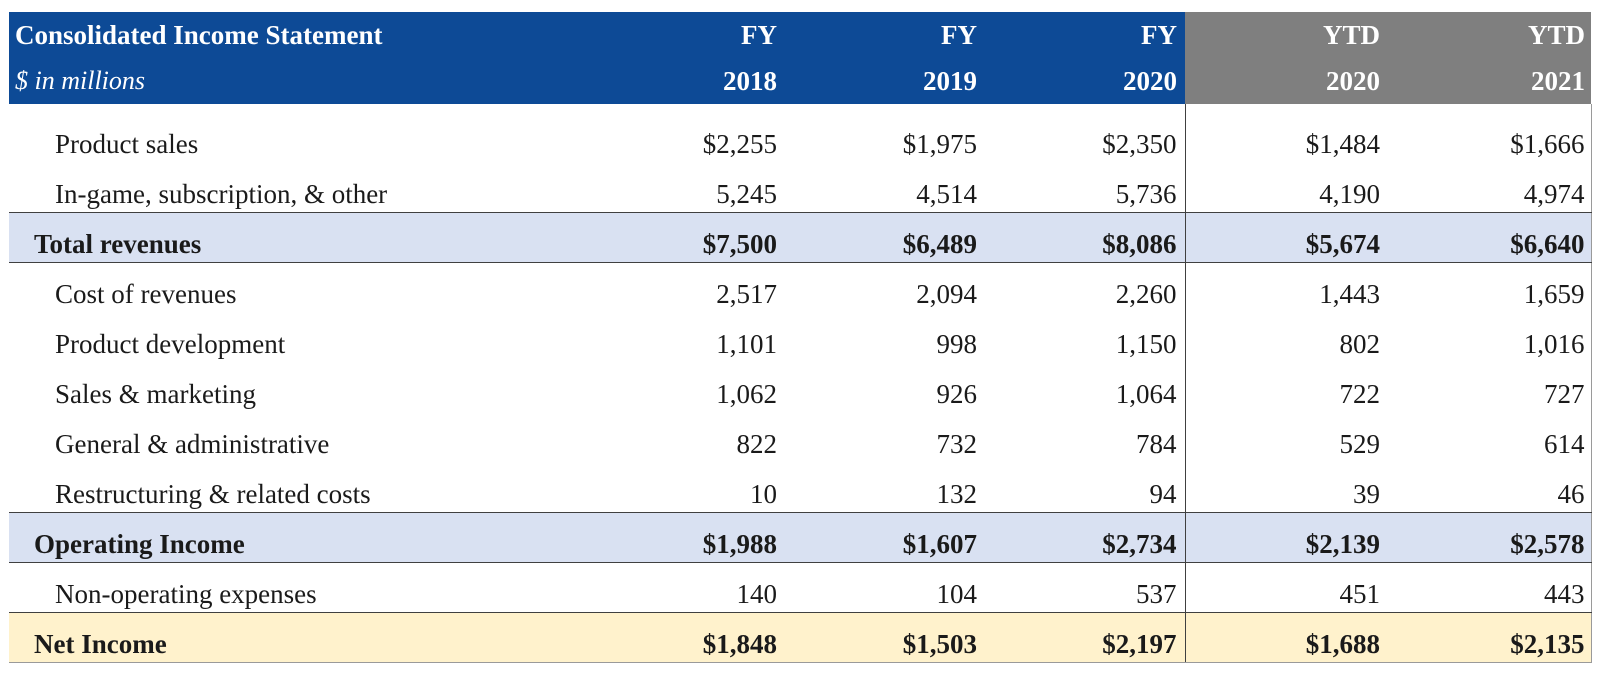 This screenshot has width=1600, height=682. I want to click on cell-fy2019: 132, so click(885, 487).